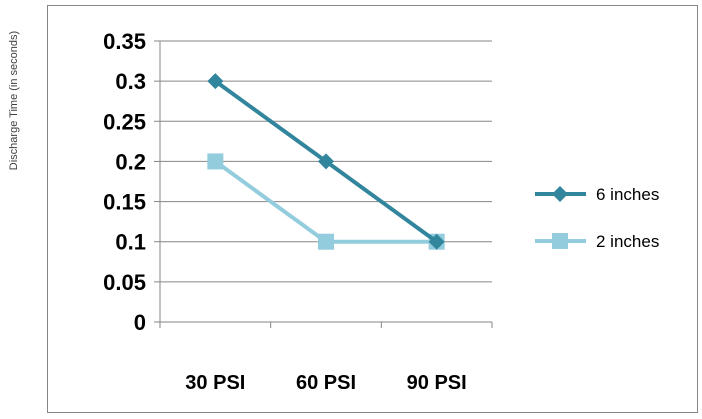 This screenshot has width=702, height=419. What do you see at coordinates (437, 383) in the screenshot?
I see `x-tick-label: 90 PSI` at bounding box center [437, 383].